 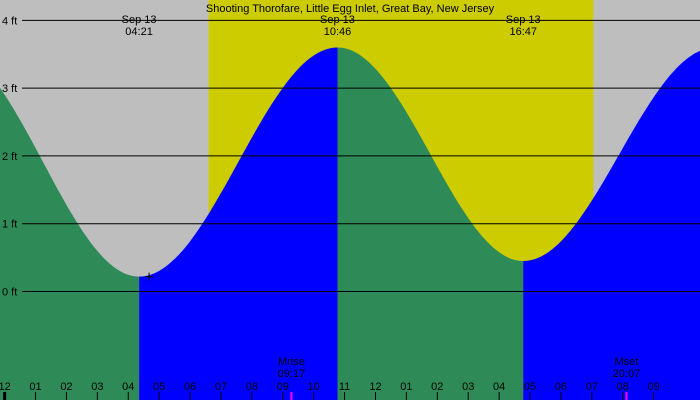 What do you see at coordinates (344, 387) in the screenshot?
I see `x-tick-label: 11` at bounding box center [344, 387].